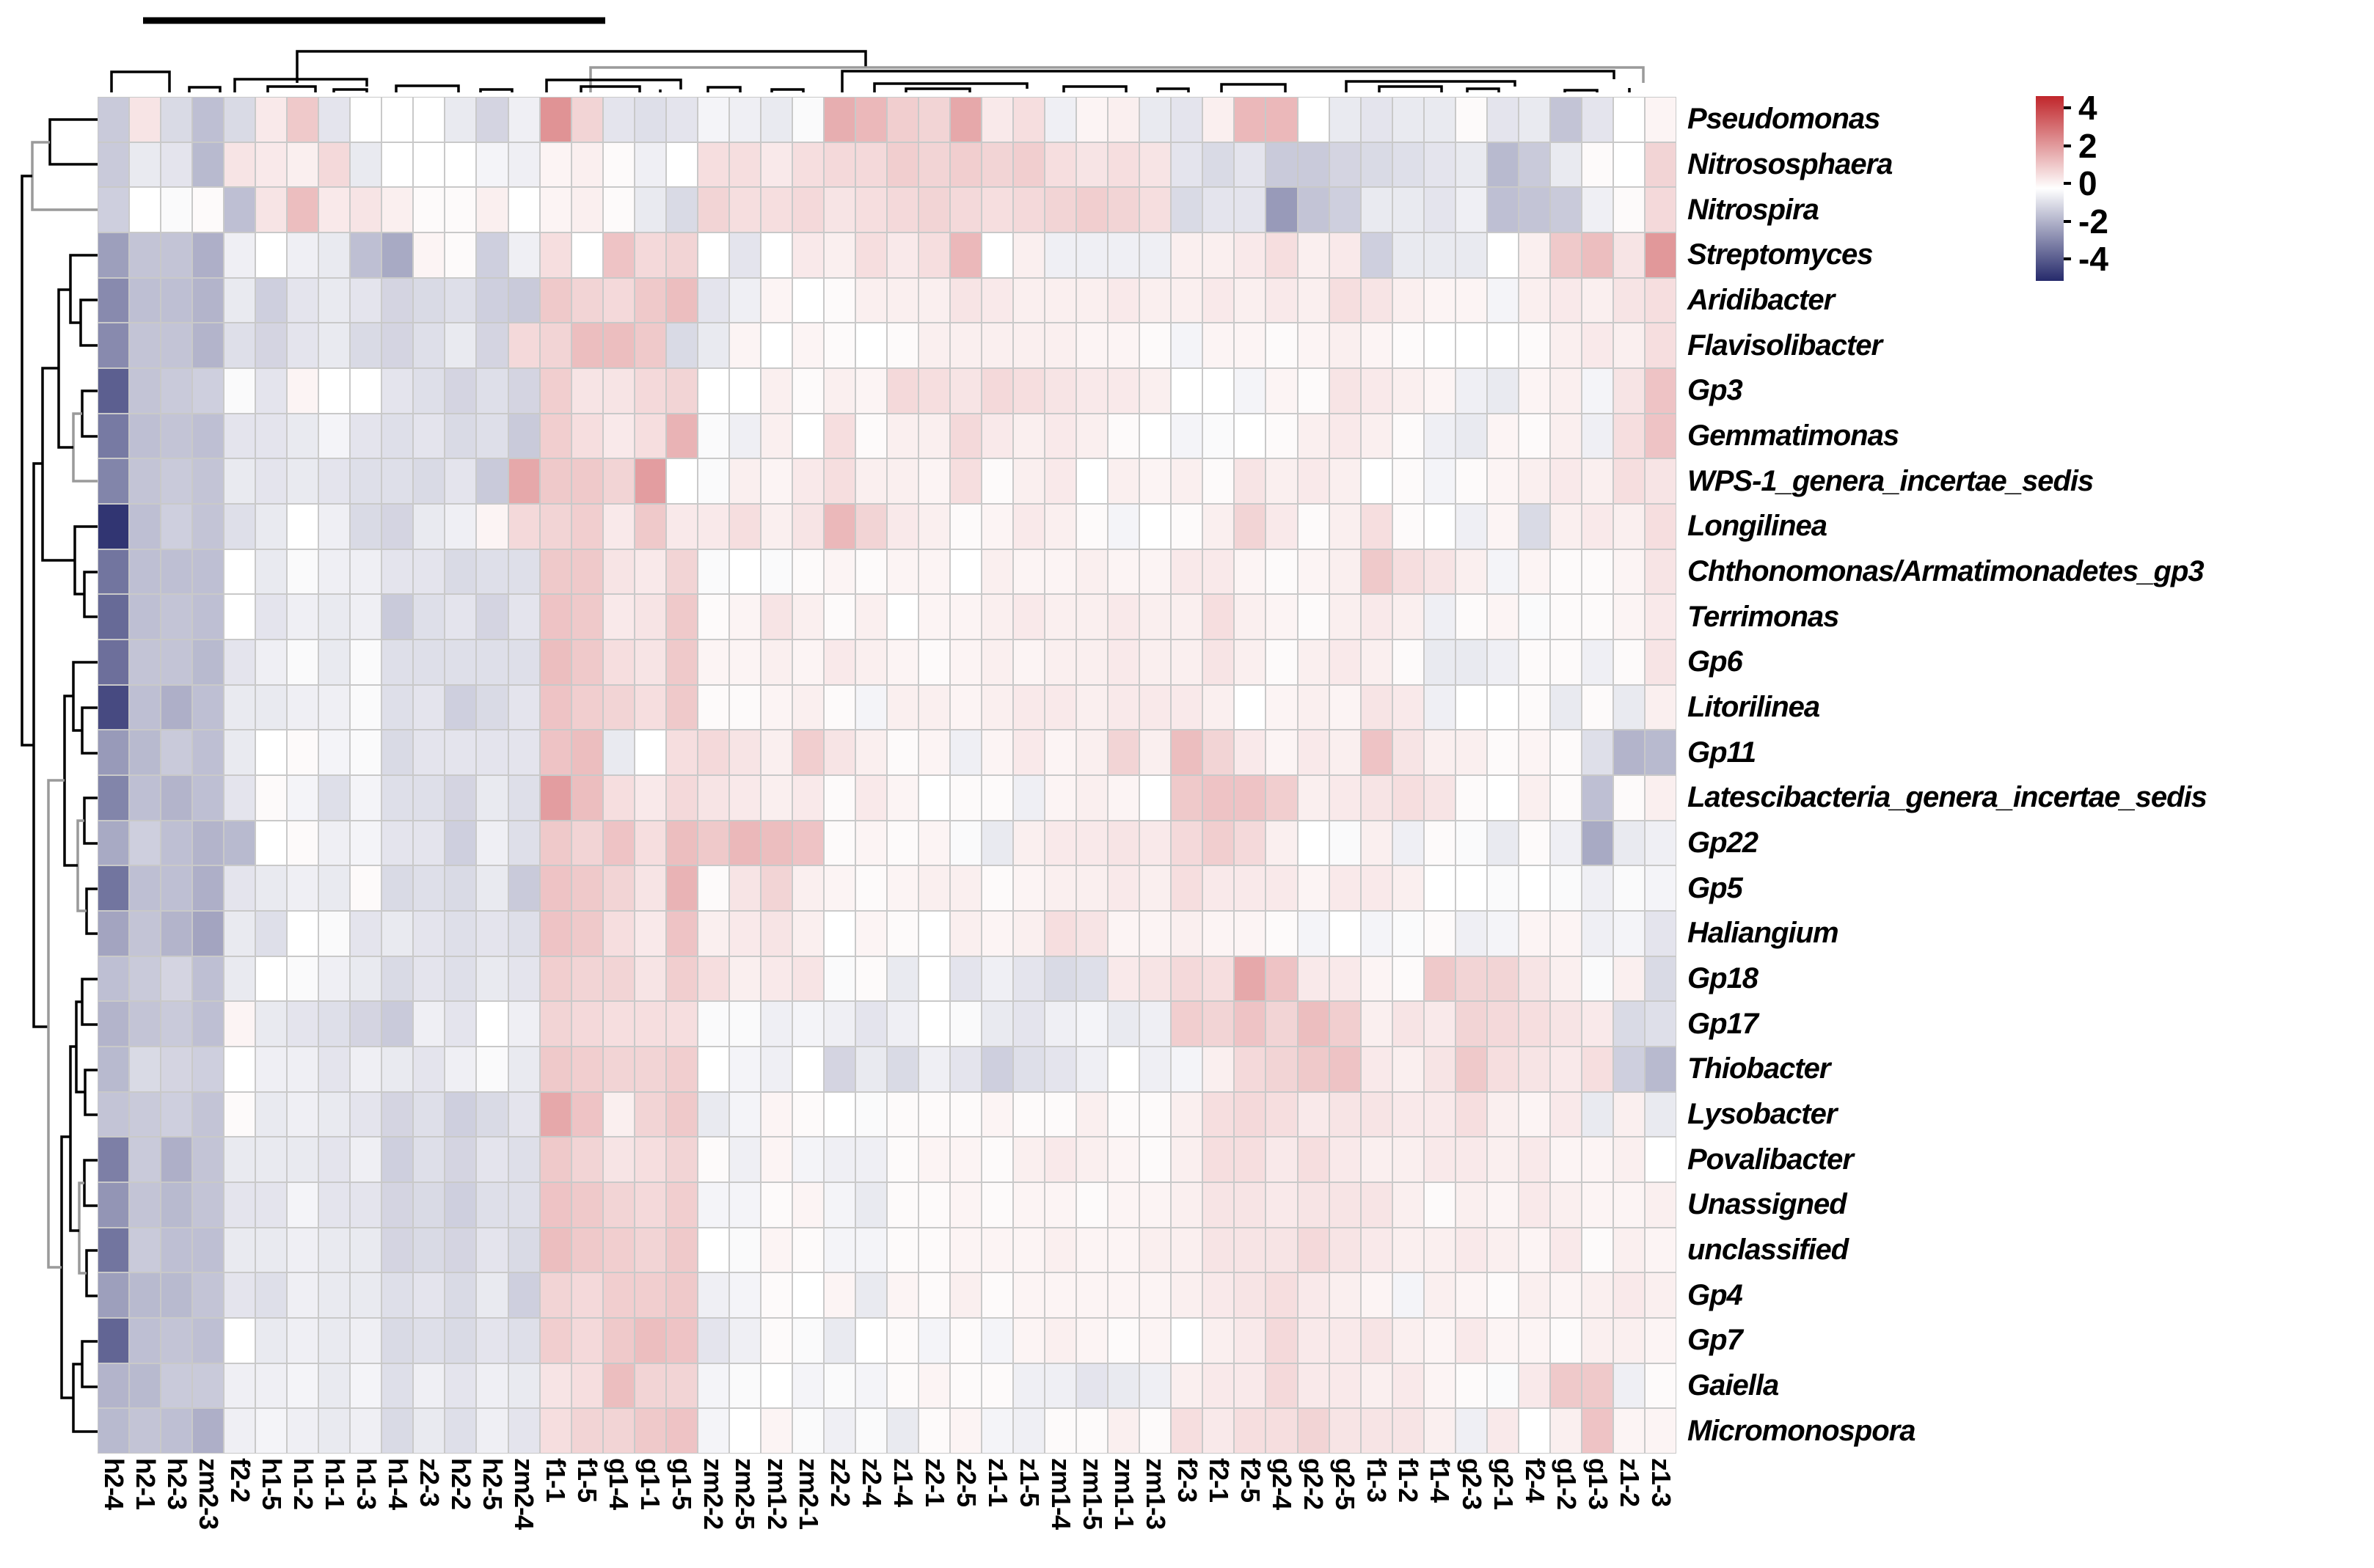  I want to click on column-label: f2-2, so click(239, 1480).